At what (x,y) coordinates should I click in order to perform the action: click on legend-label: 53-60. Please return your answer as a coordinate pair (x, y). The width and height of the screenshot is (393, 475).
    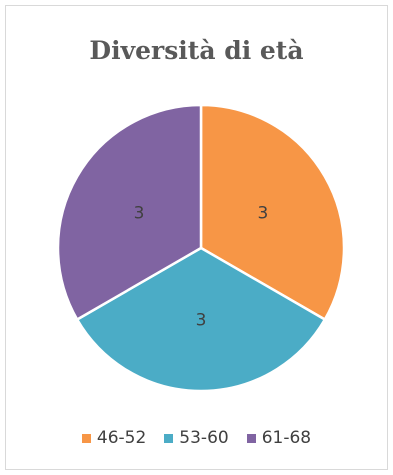
    Looking at the image, I should click on (204, 438).